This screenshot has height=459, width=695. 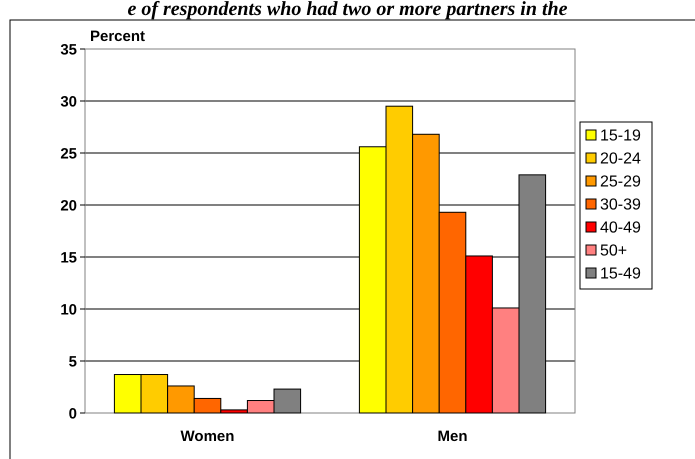 I want to click on legend-label: 20-24, so click(x=621, y=159).